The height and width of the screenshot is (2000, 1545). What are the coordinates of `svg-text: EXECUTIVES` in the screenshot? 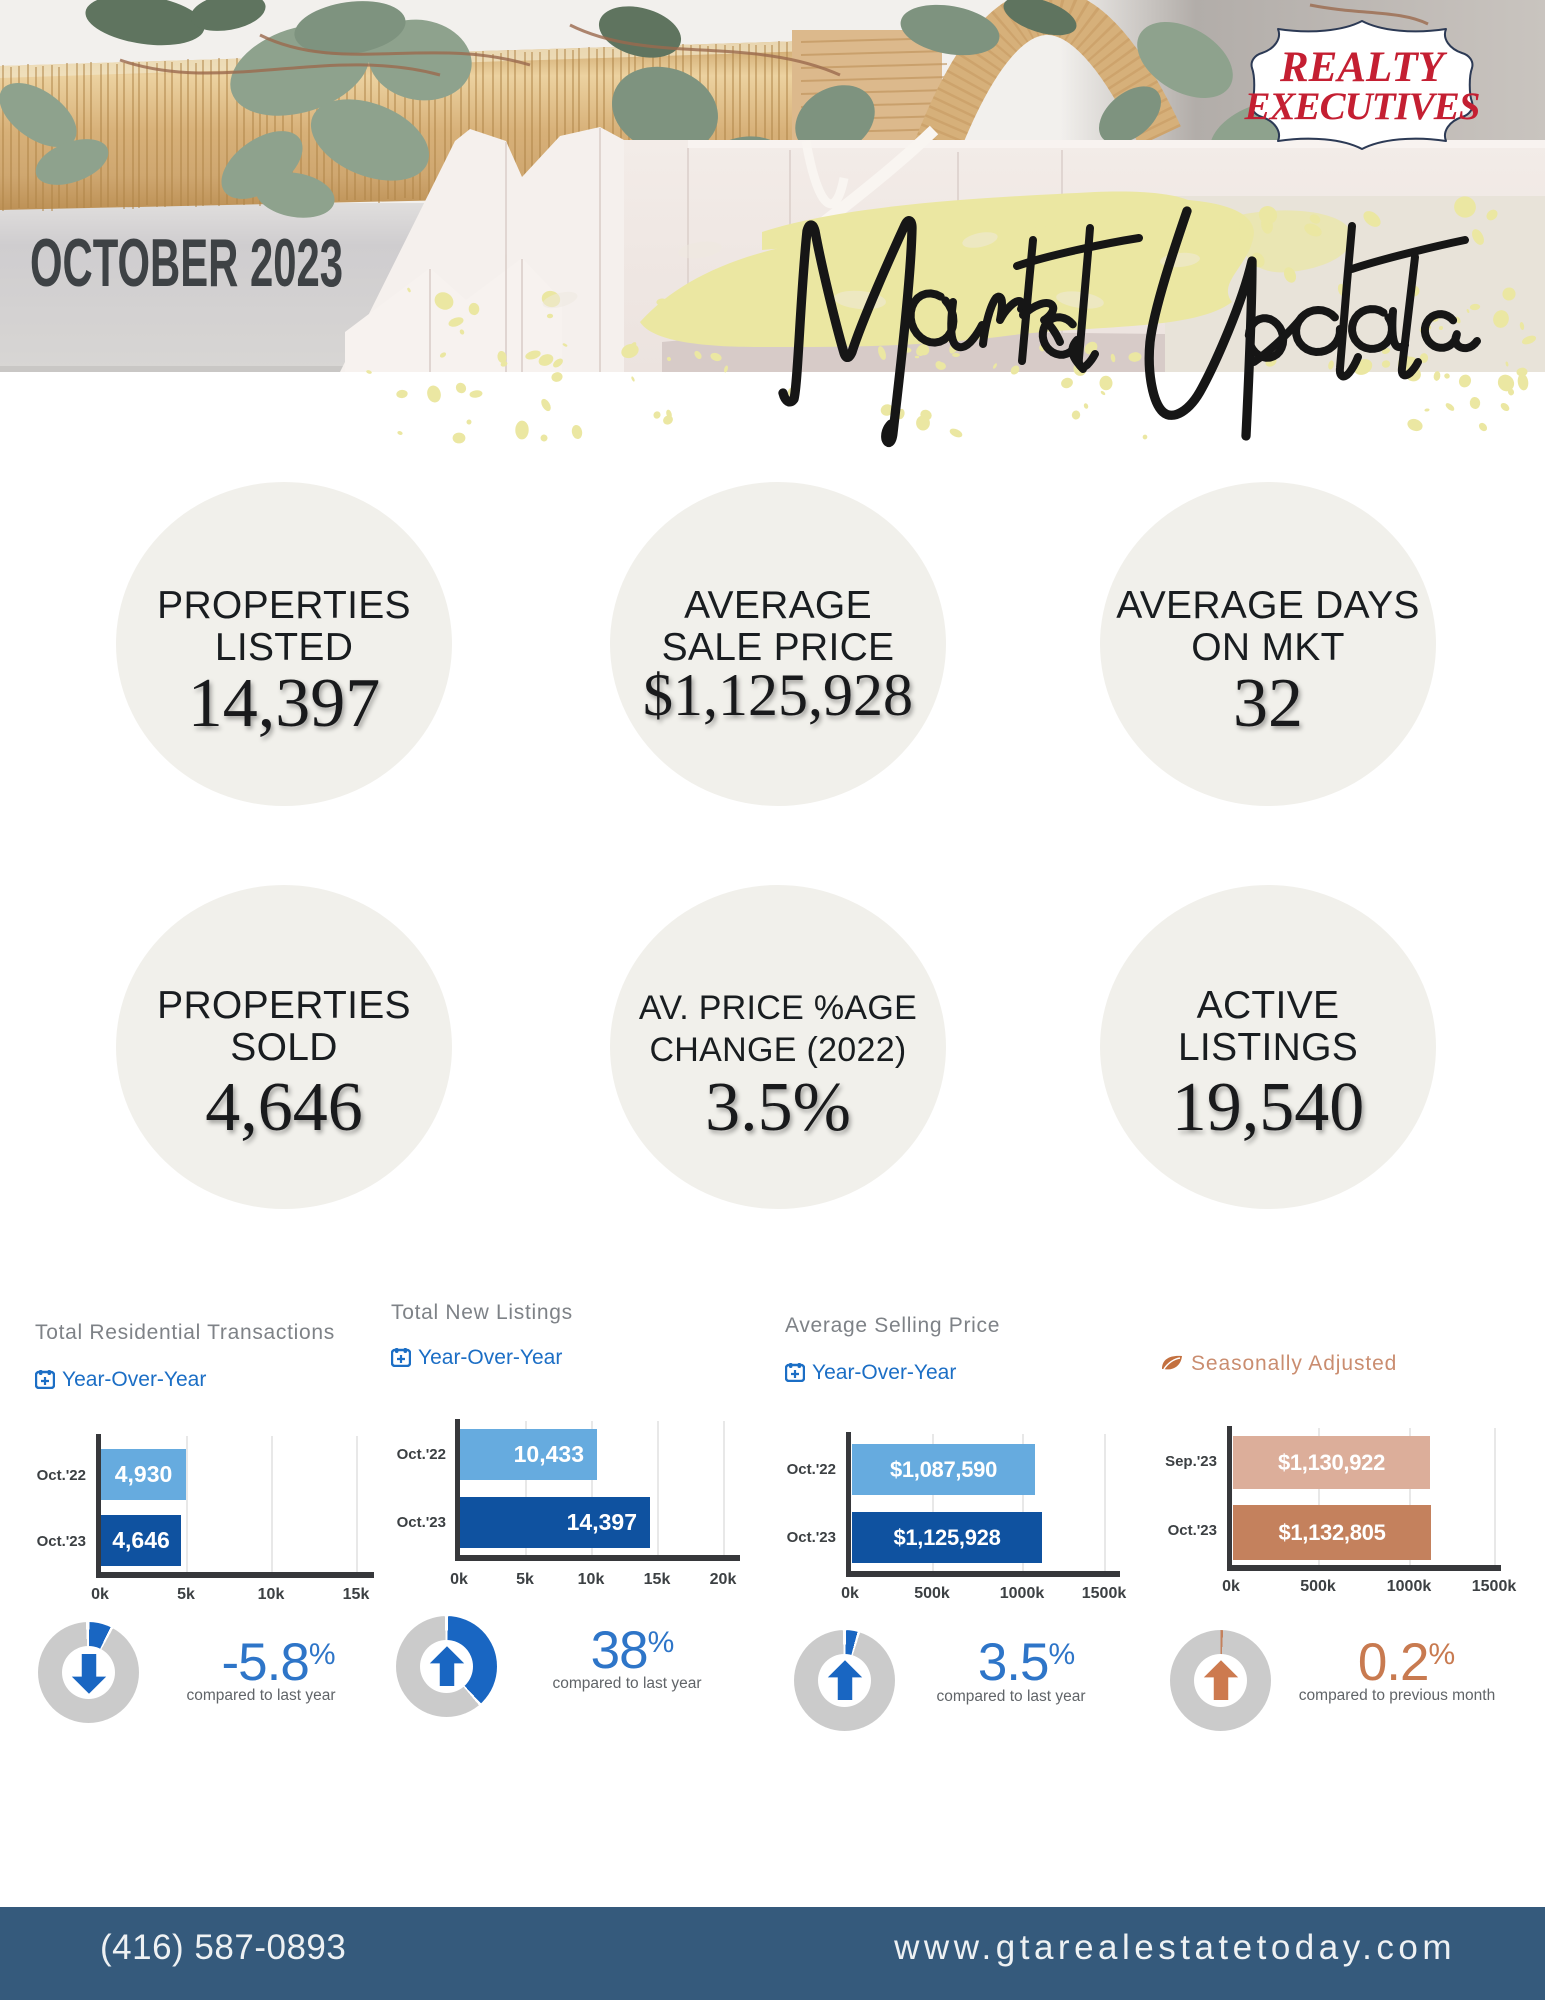 It's located at (1362, 106).